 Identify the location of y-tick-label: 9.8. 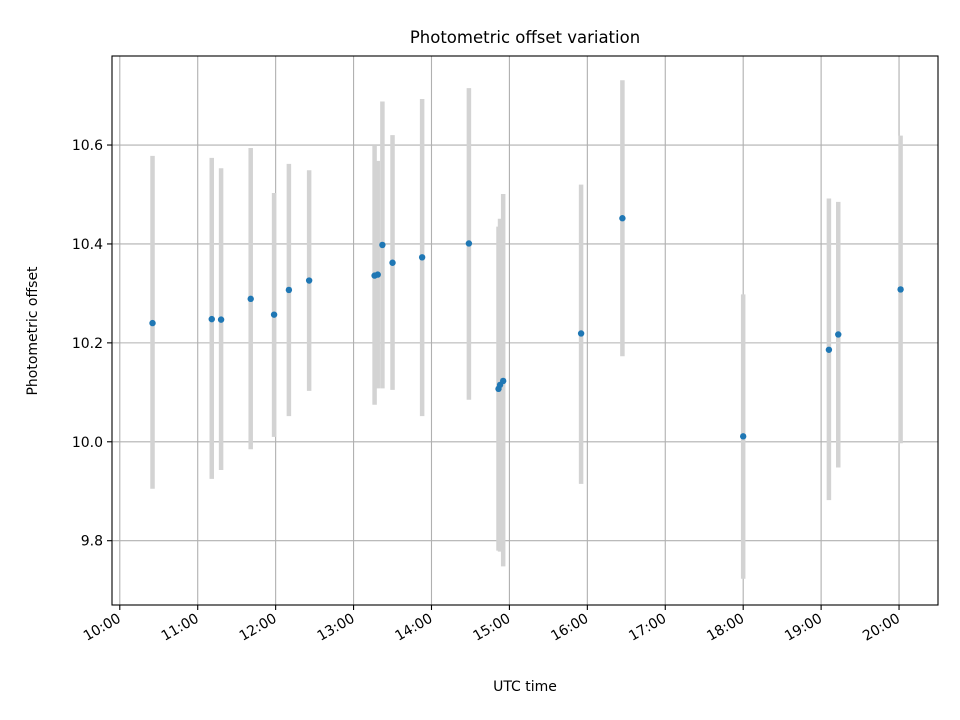
(92, 542).